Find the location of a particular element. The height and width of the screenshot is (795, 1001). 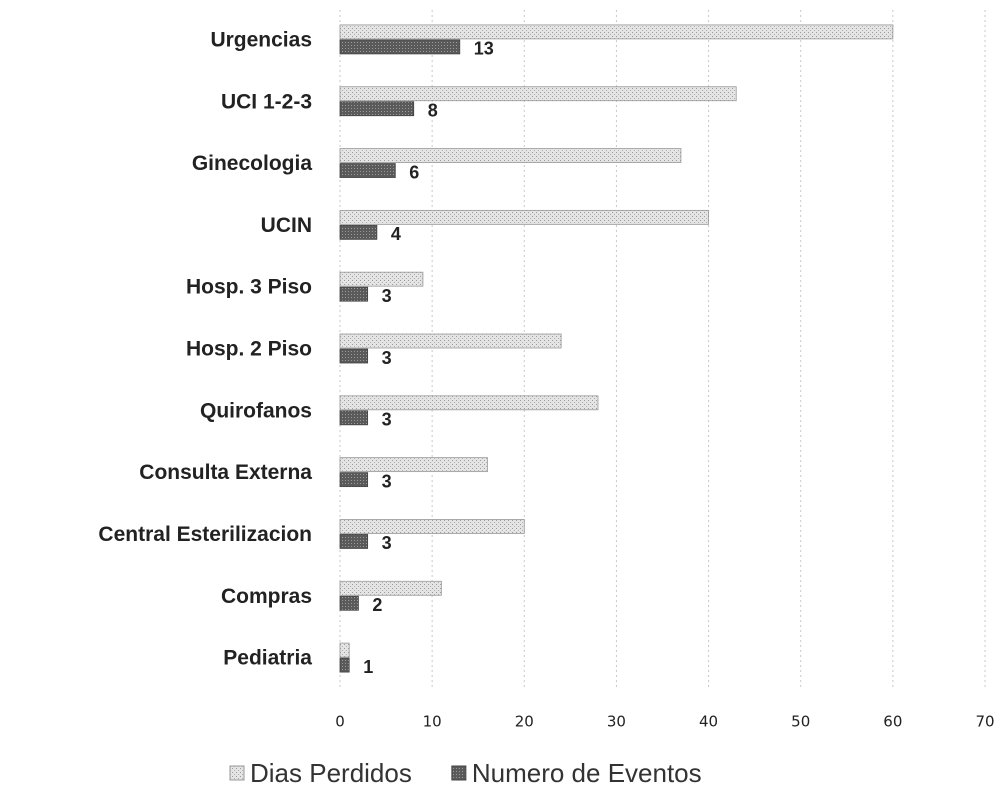

x-tick-label: 60 is located at coordinates (892, 722).